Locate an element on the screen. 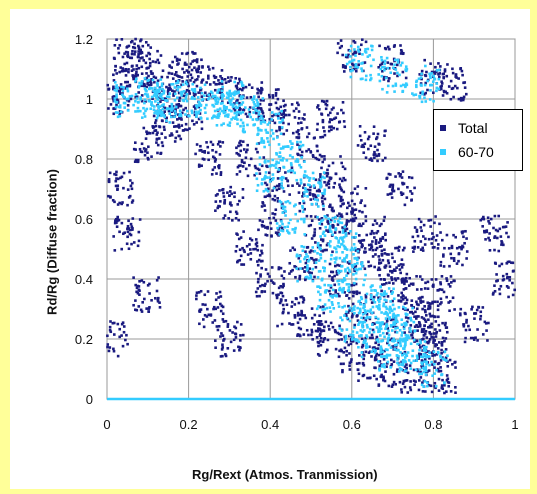 The height and width of the screenshot is (494, 537). y-tick-label: 0.2 is located at coordinates (84, 339).